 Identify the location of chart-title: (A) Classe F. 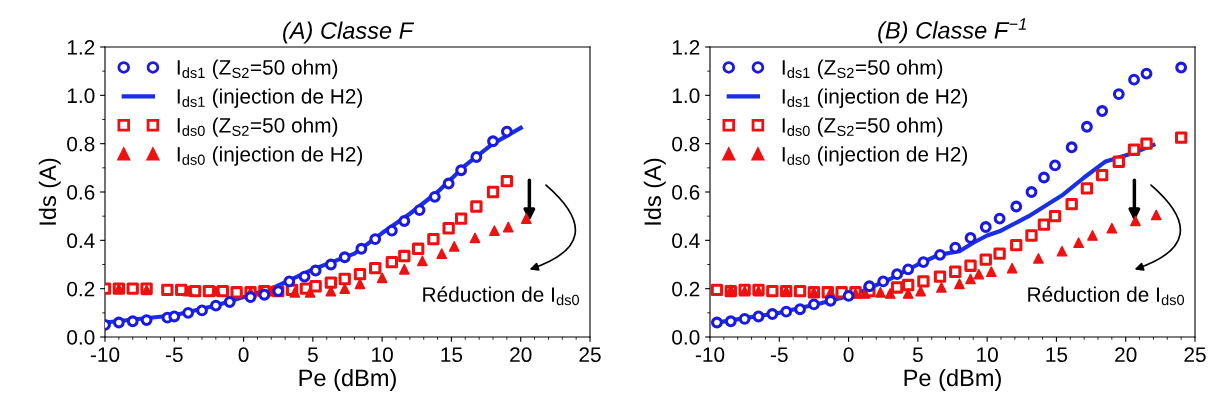
(349, 32).